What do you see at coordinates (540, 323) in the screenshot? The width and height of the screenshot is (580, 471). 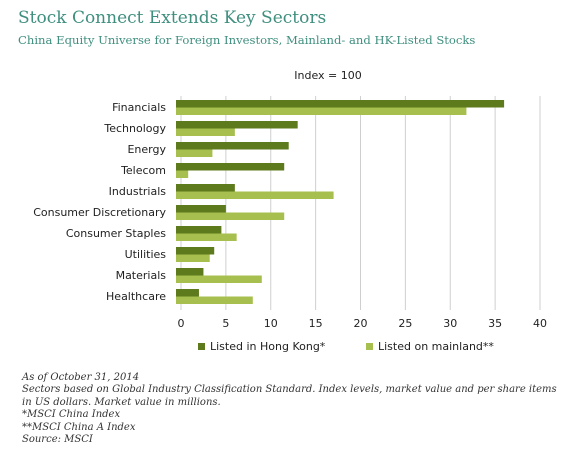 I see `x-tick-label: 40` at bounding box center [540, 323].